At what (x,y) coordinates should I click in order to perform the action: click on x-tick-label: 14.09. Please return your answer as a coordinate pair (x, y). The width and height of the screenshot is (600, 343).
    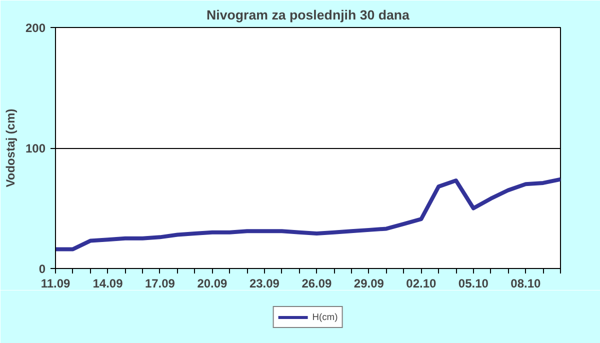
    Looking at the image, I should click on (108, 283).